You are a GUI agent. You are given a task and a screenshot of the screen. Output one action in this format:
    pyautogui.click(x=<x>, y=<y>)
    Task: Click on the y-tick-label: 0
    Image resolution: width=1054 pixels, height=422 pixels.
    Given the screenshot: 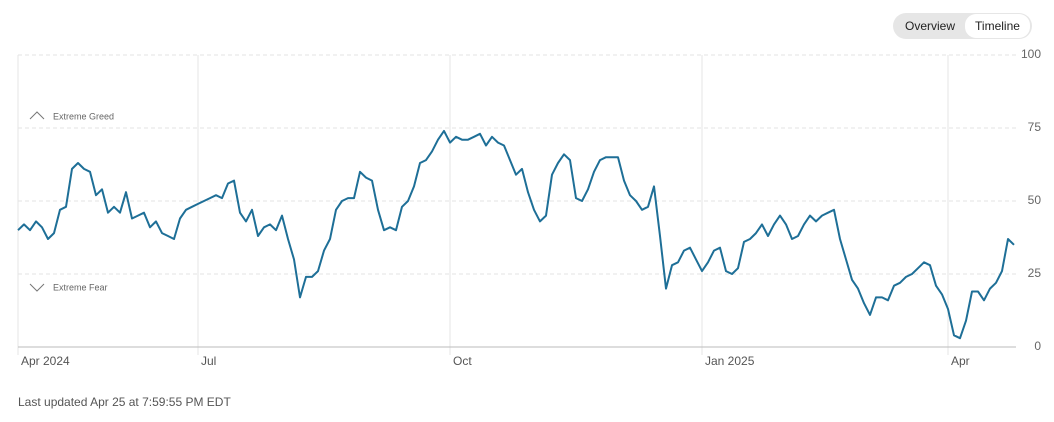 What is the action you would take?
    pyautogui.click(x=1037, y=346)
    